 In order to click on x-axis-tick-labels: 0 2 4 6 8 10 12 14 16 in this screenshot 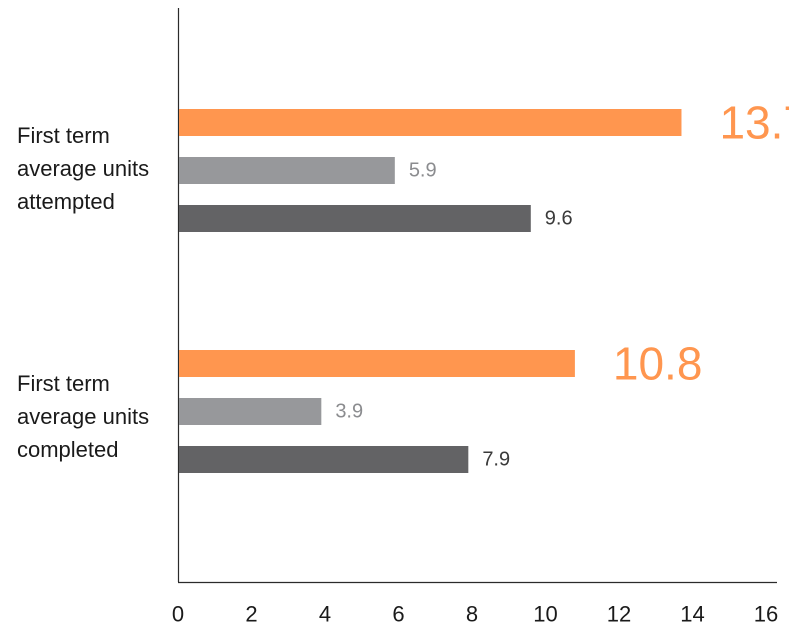, I will do `click(475, 614)`.